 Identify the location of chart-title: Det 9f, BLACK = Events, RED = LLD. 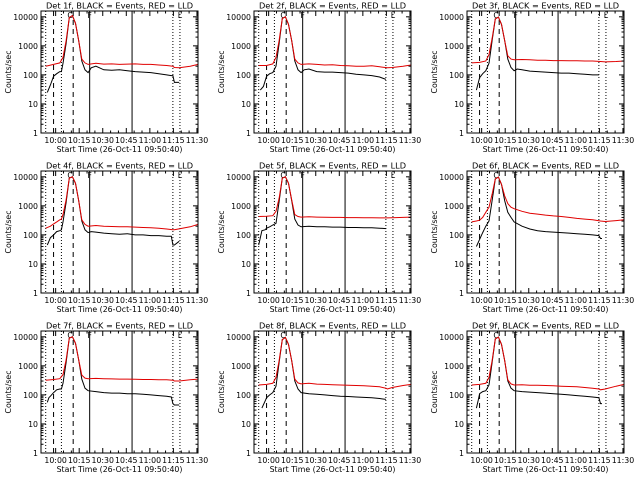
(545, 326).